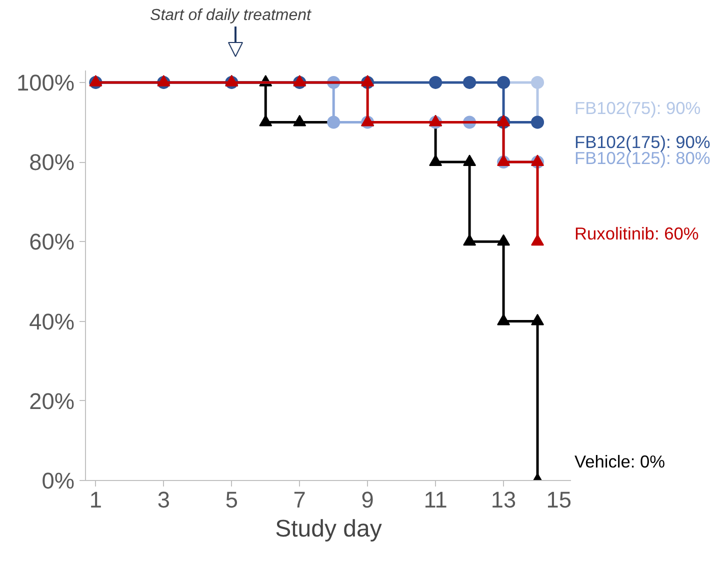  I want to click on text: Start of daily treatment, so click(231, 15).